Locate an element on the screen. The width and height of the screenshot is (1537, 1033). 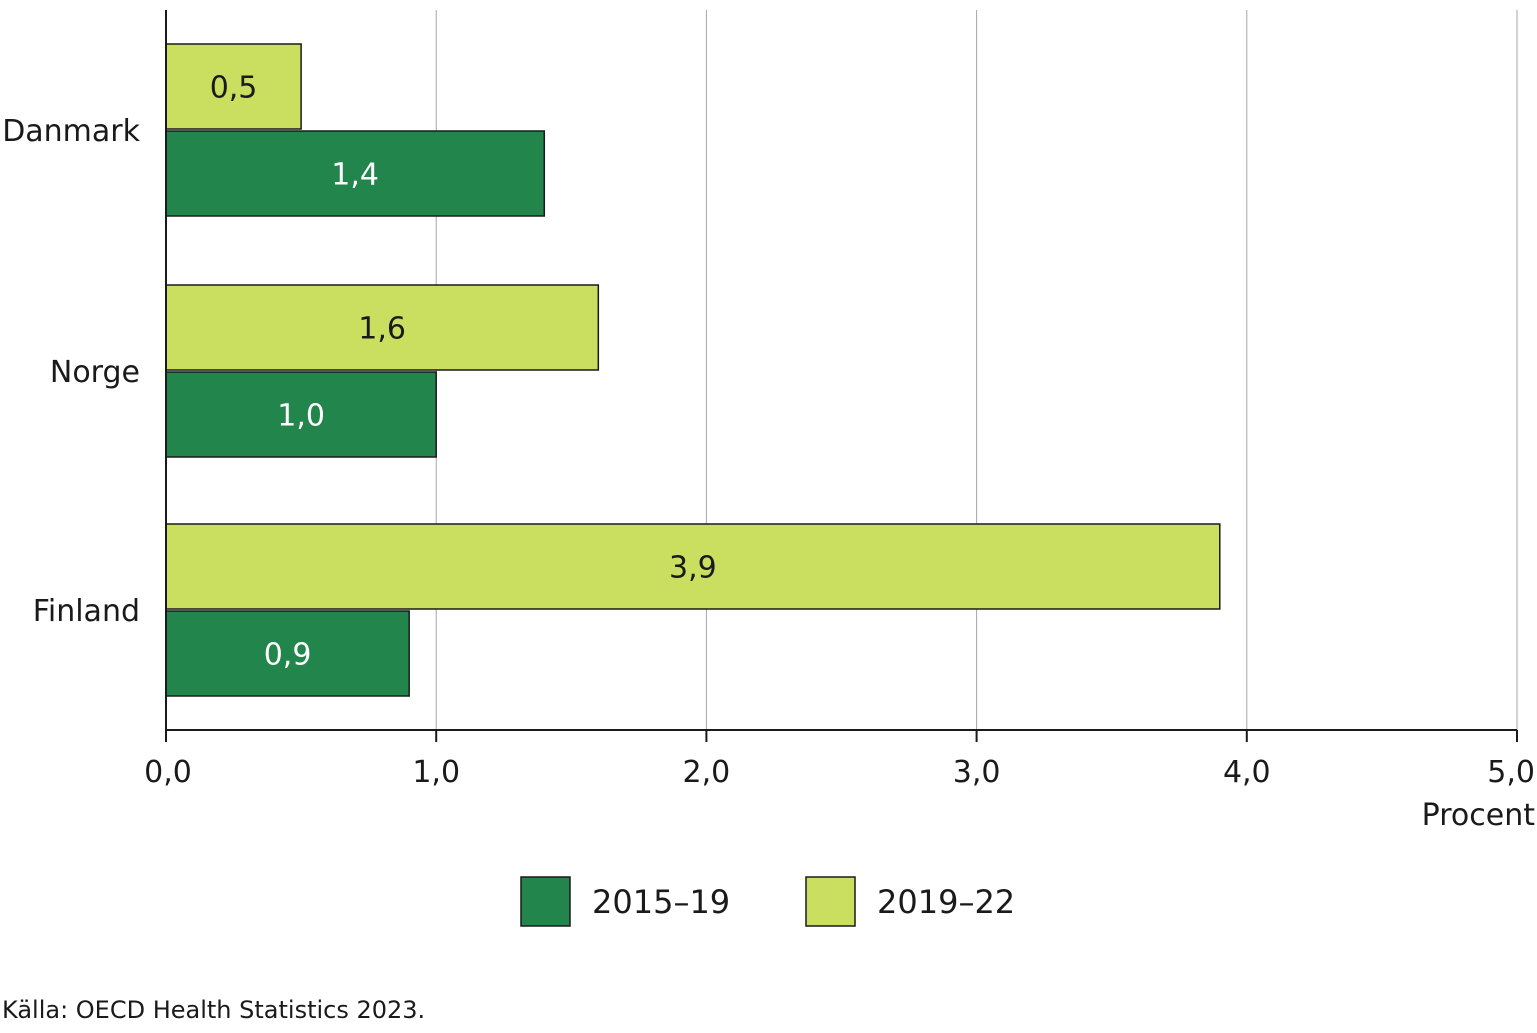
data-label: 3,9 is located at coordinates (693, 568).